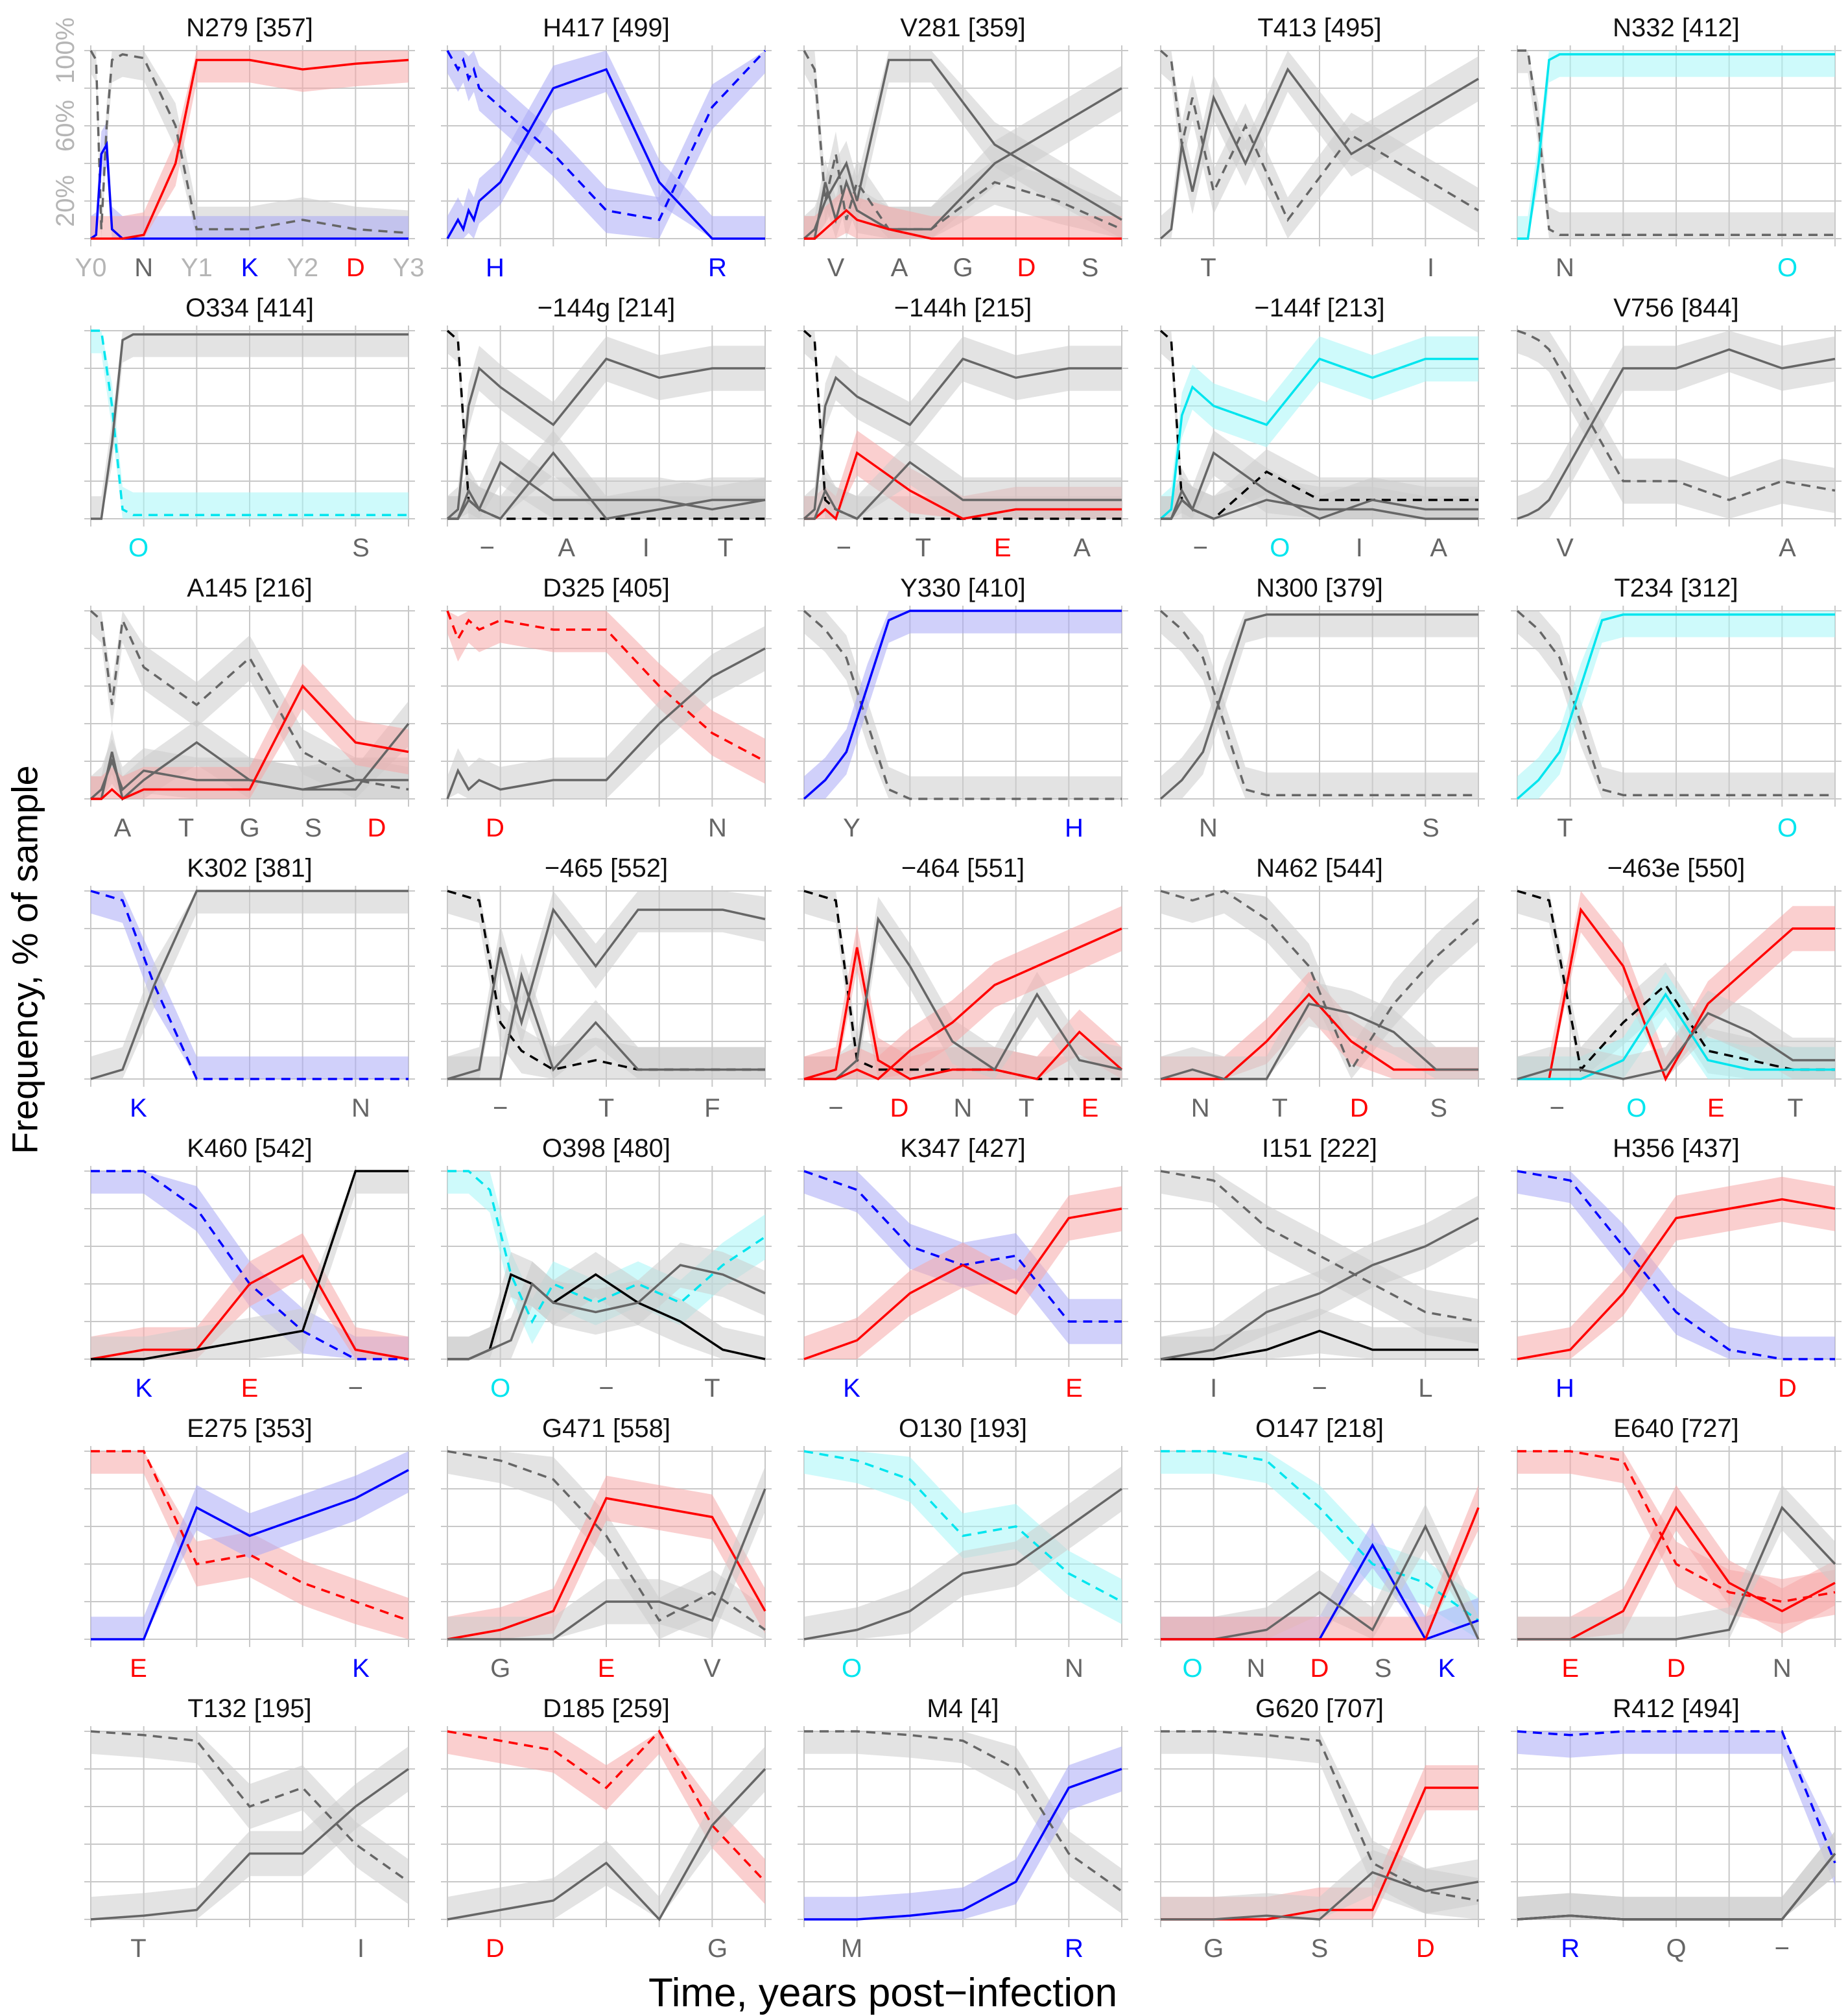 The height and width of the screenshot is (2016, 1848). Describe the element at coordinates (250, 868) in the screenshot. I see `panel-title: K302 [381]` at that location.